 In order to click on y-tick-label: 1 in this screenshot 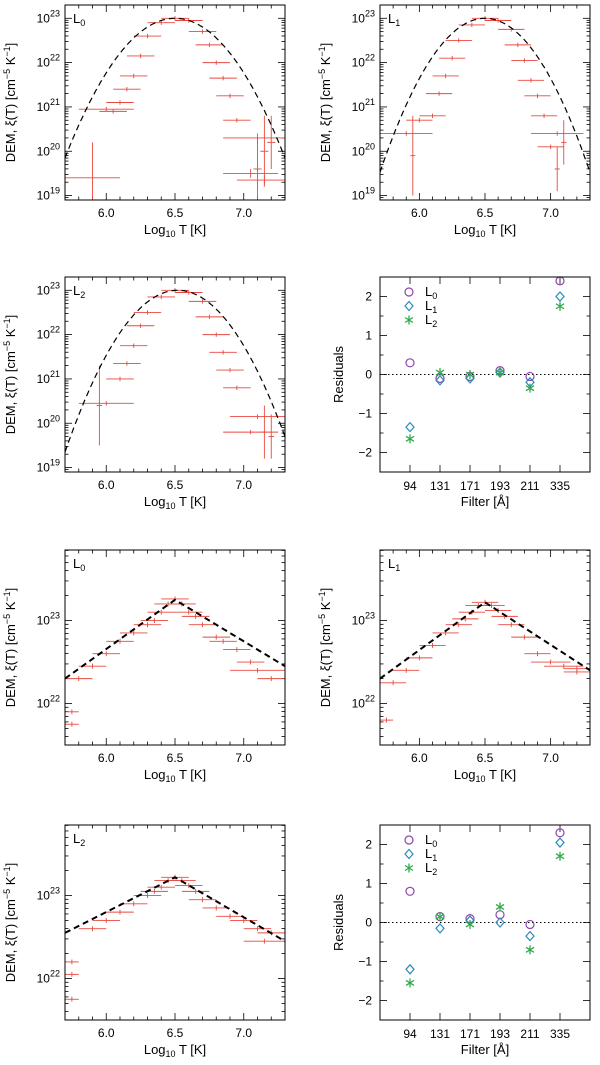, I will do `click(368, 336)`.